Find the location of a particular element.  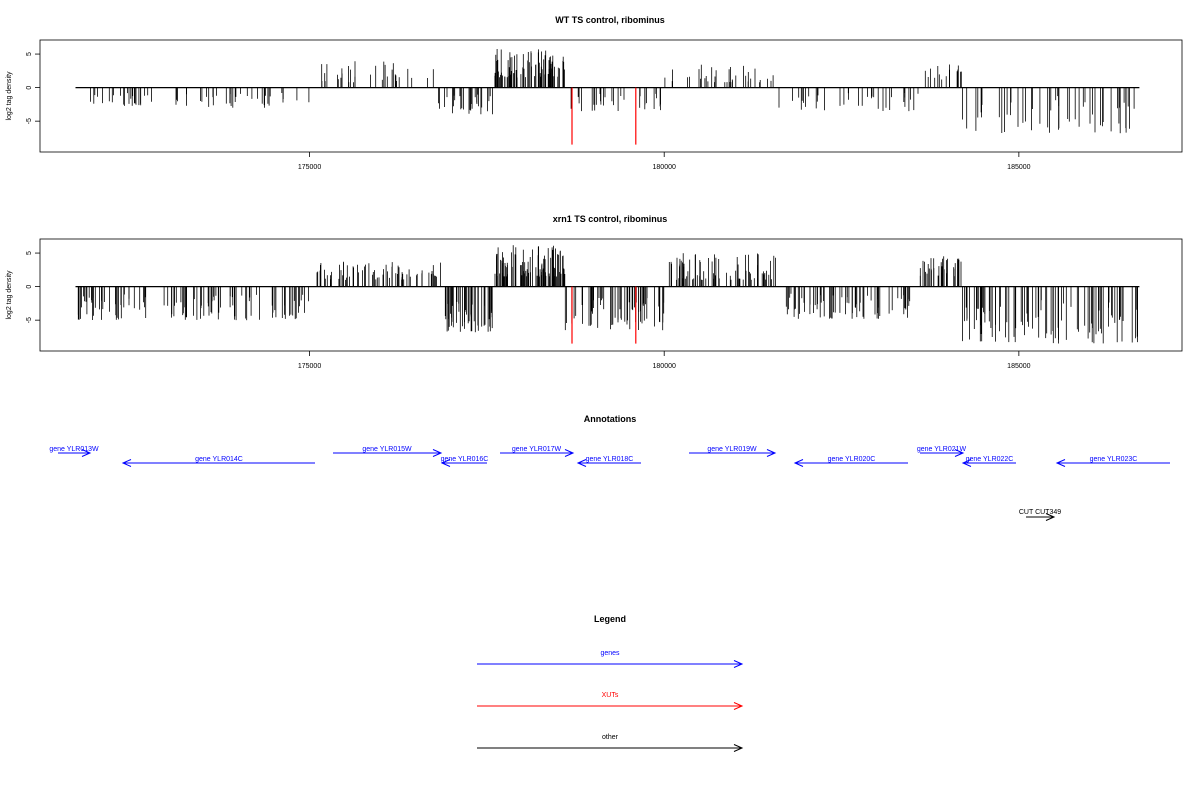

legend-item: other is located at coordinates (610, 743).